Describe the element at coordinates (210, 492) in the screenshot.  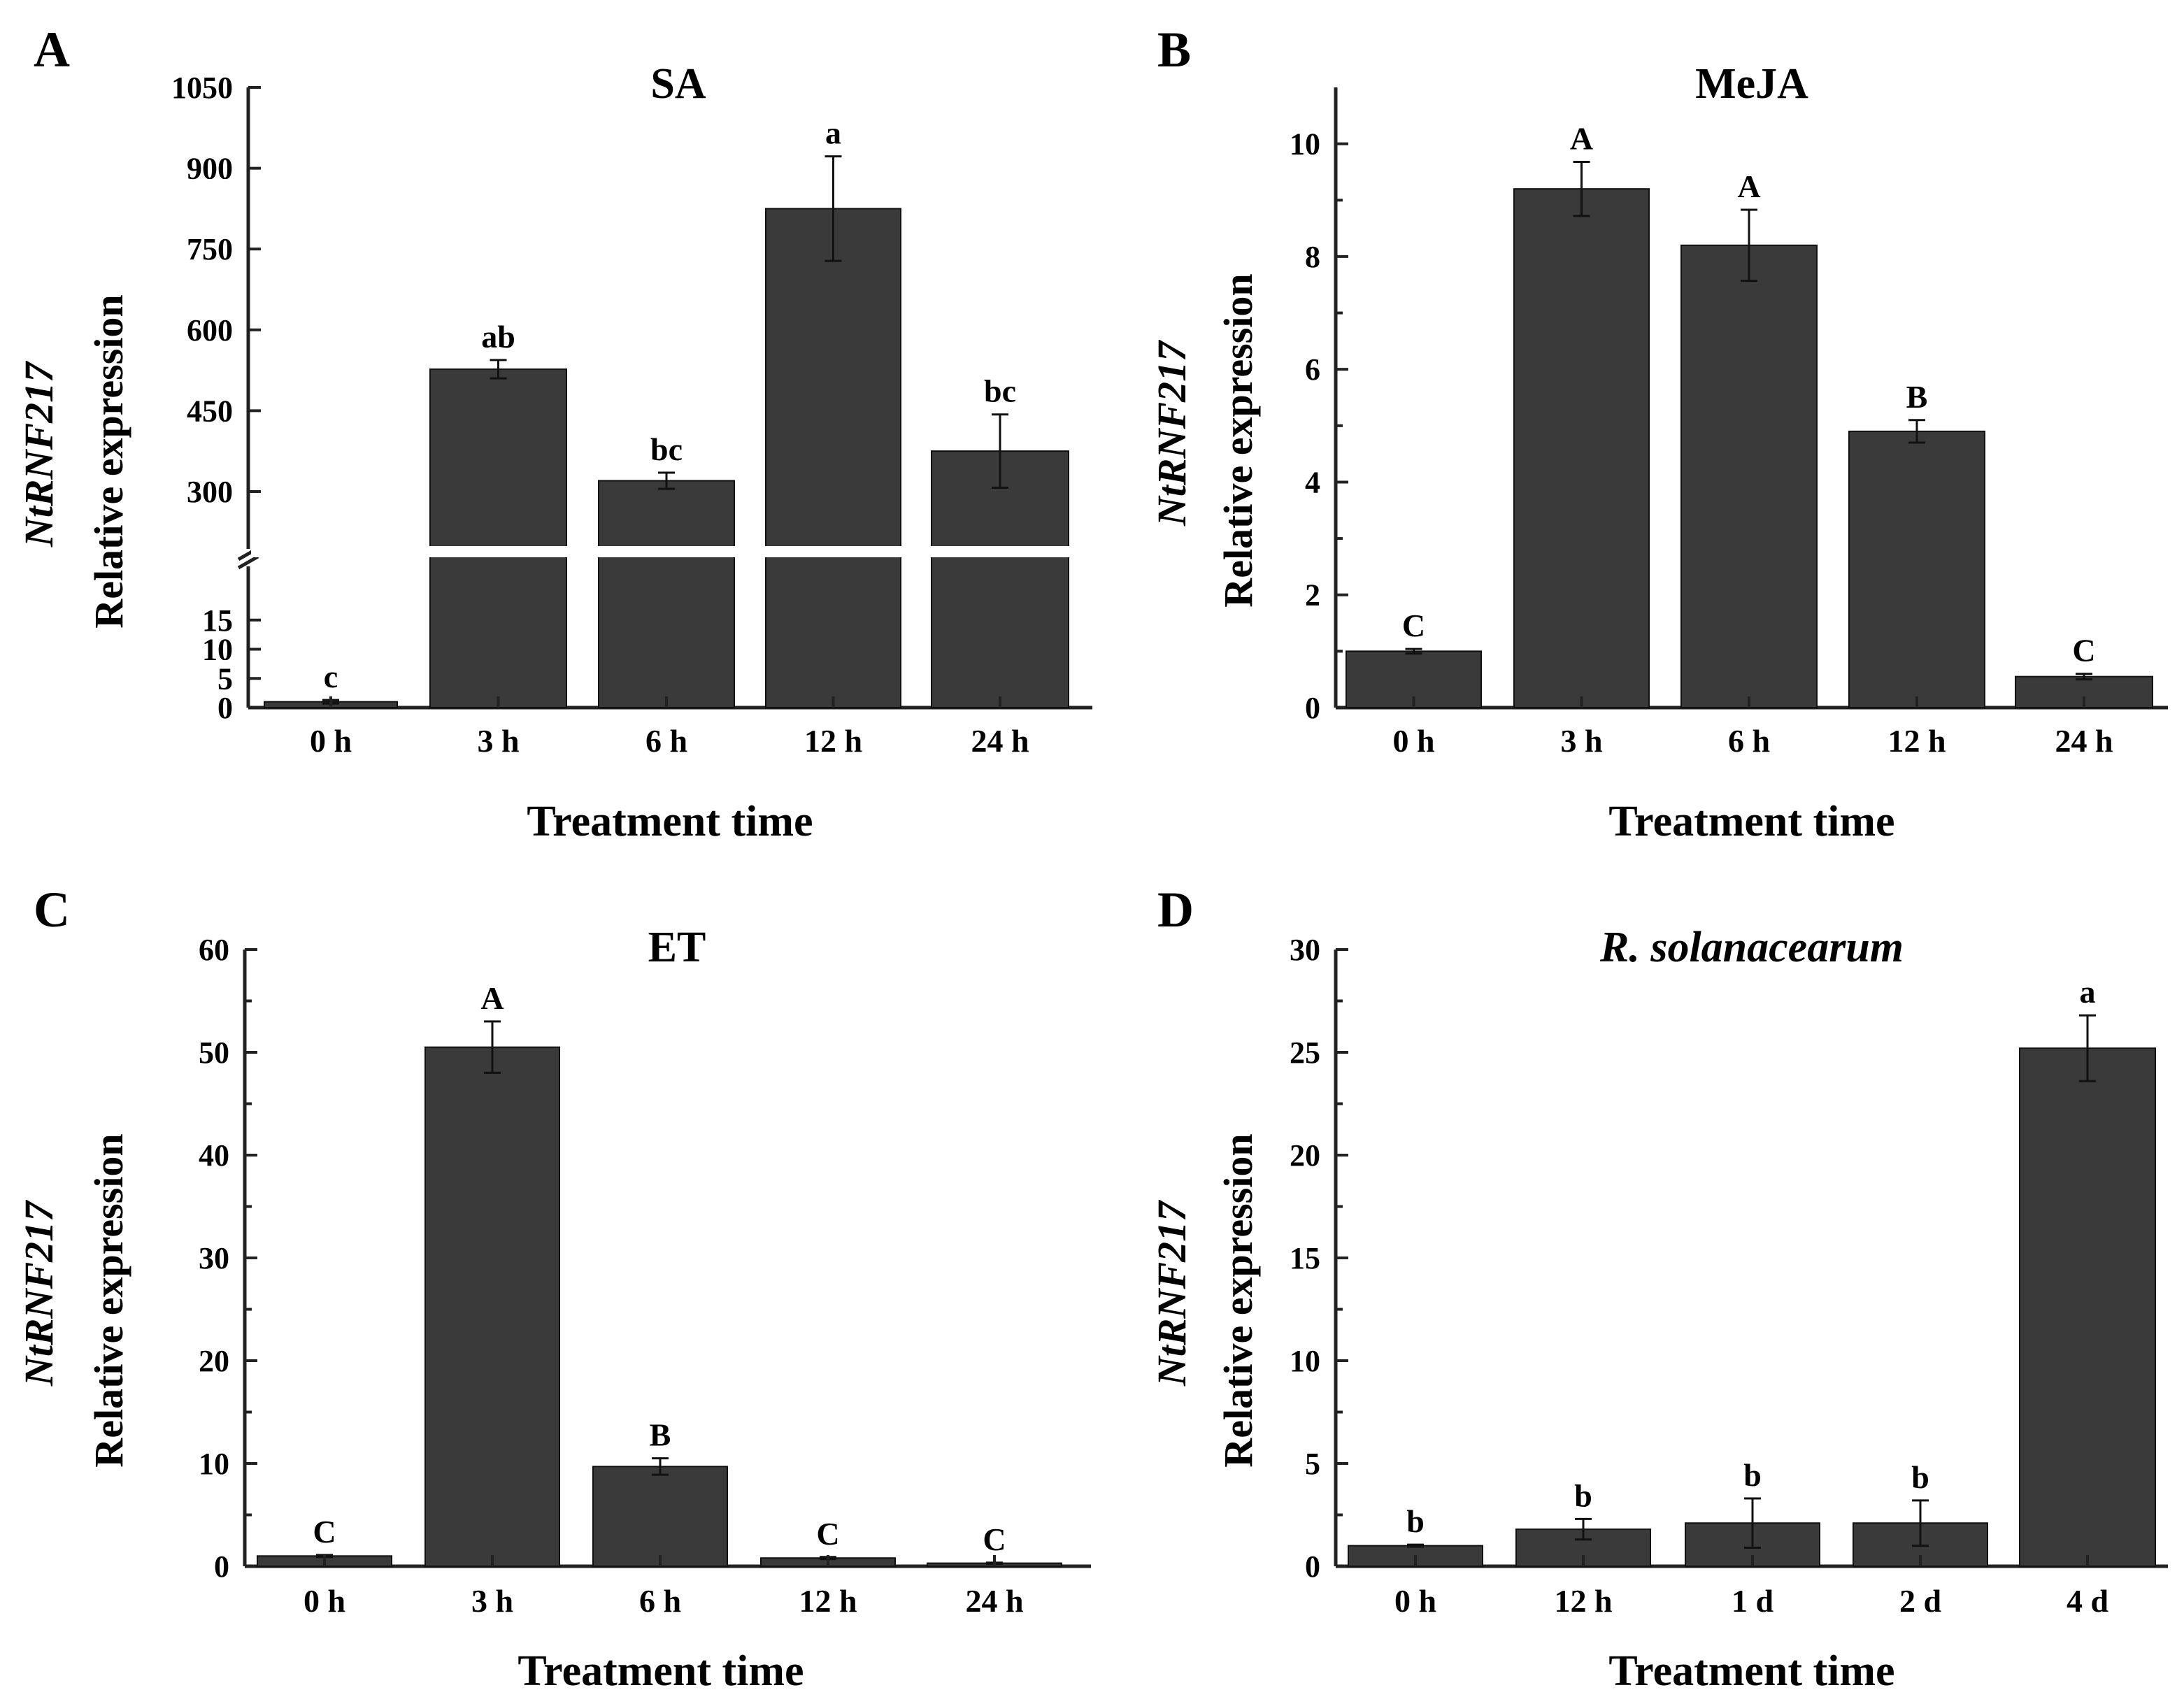
I see `y-tick-label: 300` at that location.